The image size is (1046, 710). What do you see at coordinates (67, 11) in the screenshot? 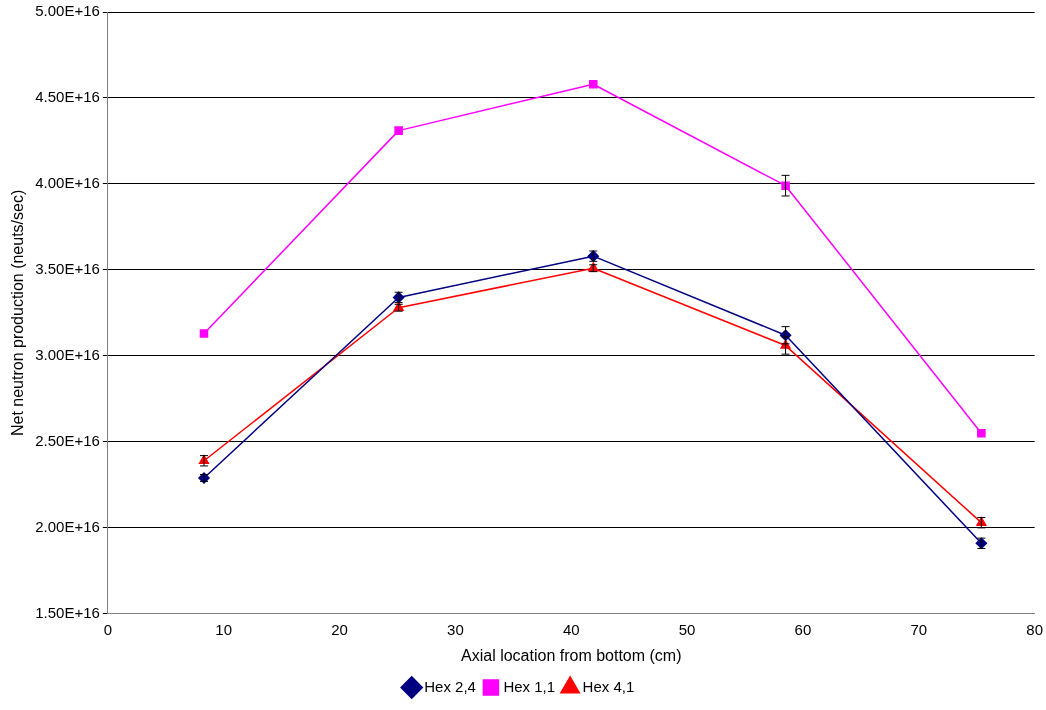
I see `y-tick-label: 5.00E+16` at bounding box center [67, 11].